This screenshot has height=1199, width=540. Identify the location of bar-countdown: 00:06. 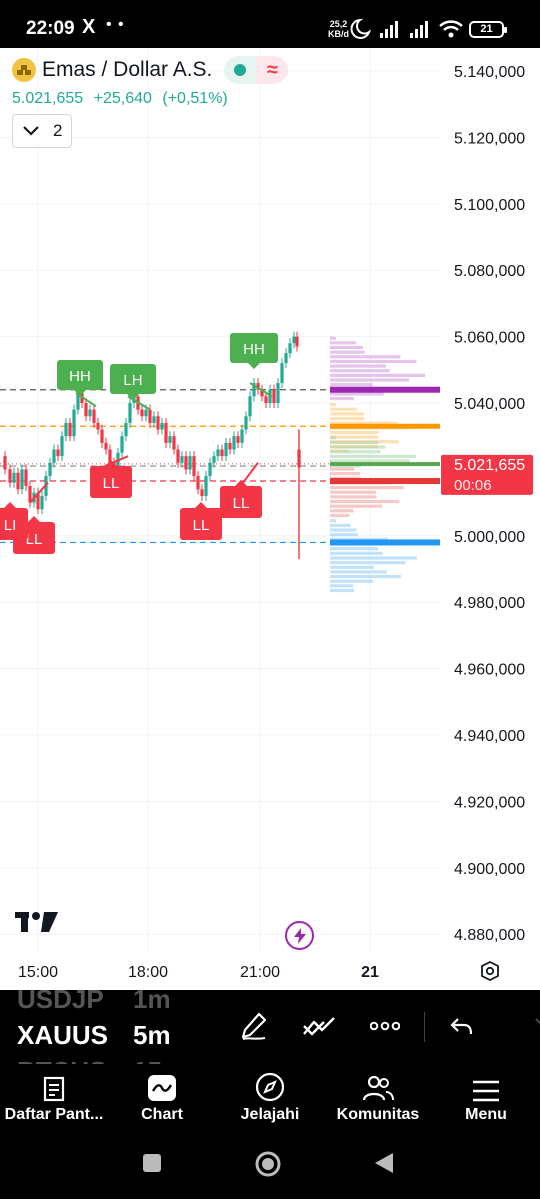
(473, 485).